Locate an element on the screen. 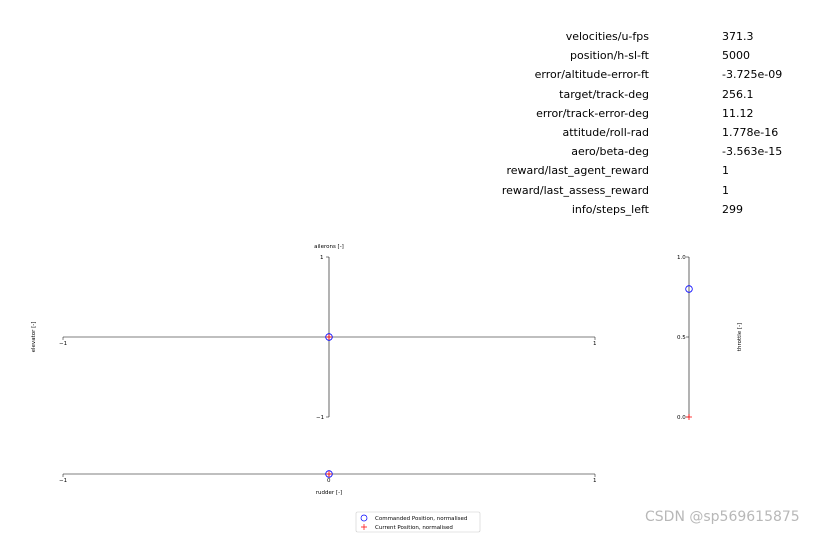 The width and height of the screenshot is (831, 535). readout-label: error/track-error-deg is located at coordinates (592, 113).